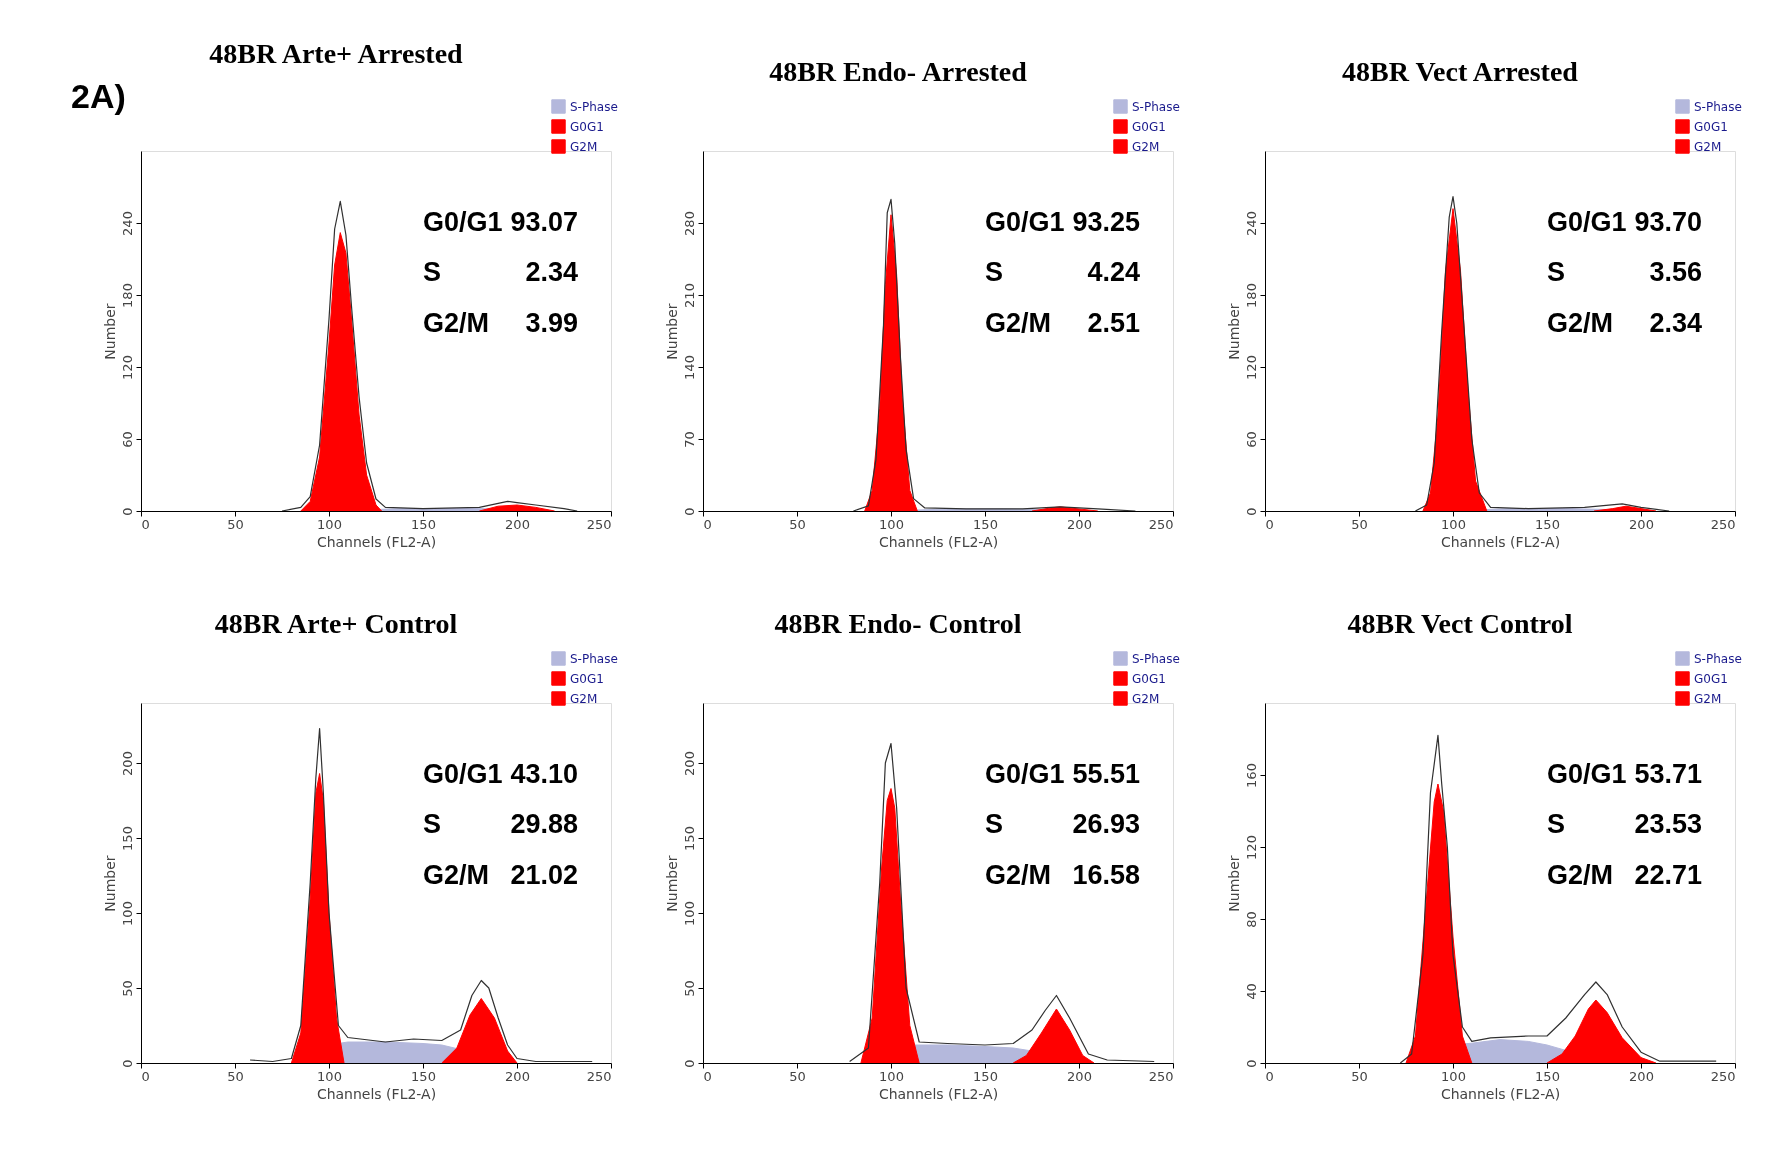 The image size is (1790, 1151). What do you see at coordinates (1625, 222) in the screenshot?
I see `annotation: G0/G1 93.70` at bounding box center [1625, 222].